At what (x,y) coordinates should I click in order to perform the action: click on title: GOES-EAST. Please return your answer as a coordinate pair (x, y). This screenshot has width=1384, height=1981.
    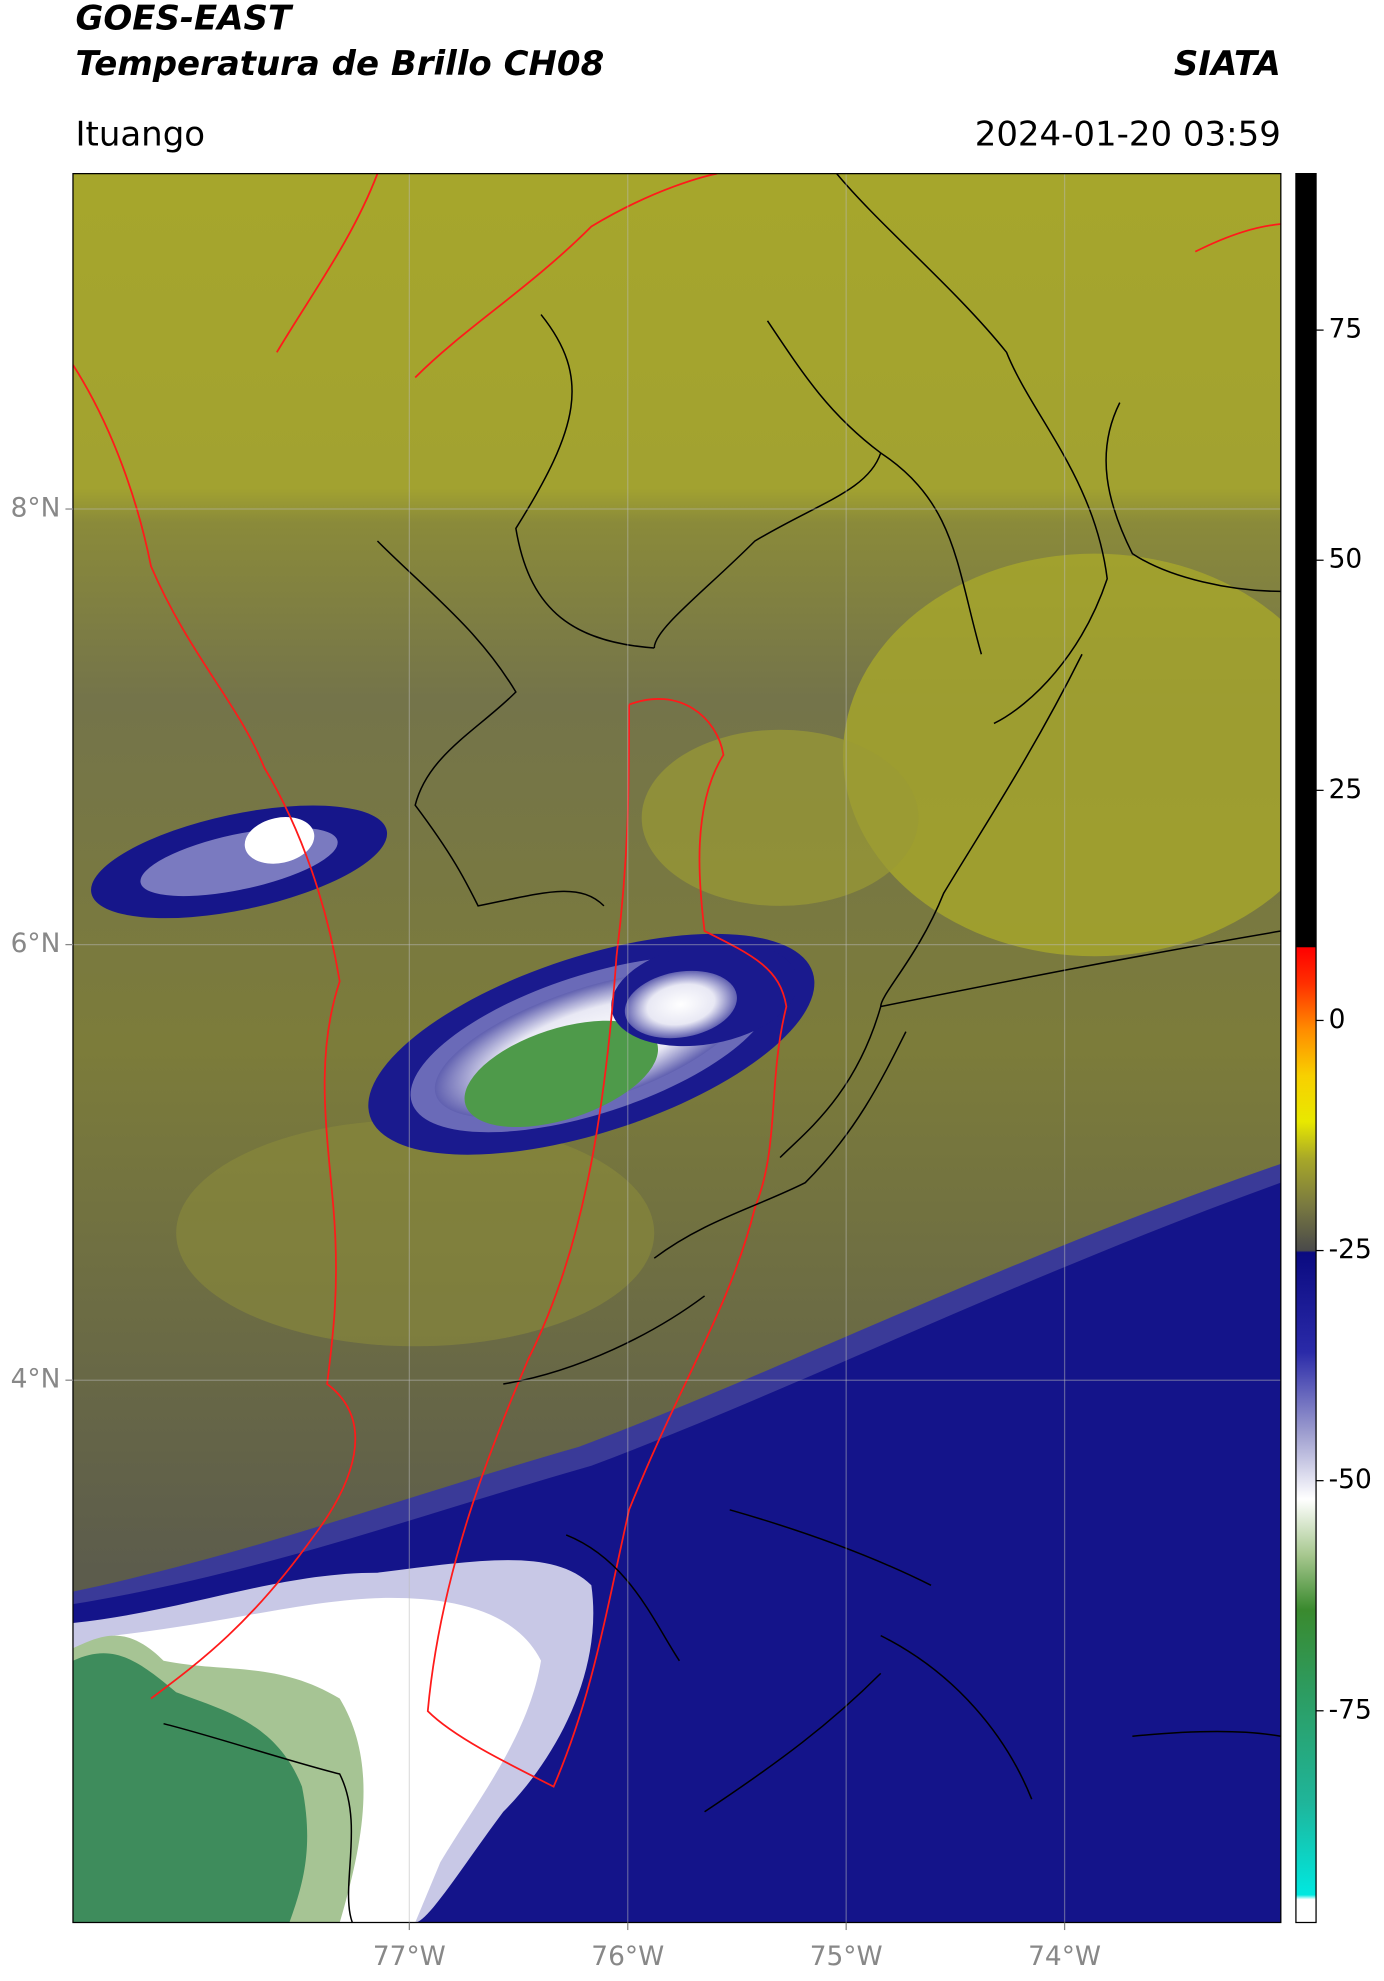
    Looking at the image, I should click on (184, 19).